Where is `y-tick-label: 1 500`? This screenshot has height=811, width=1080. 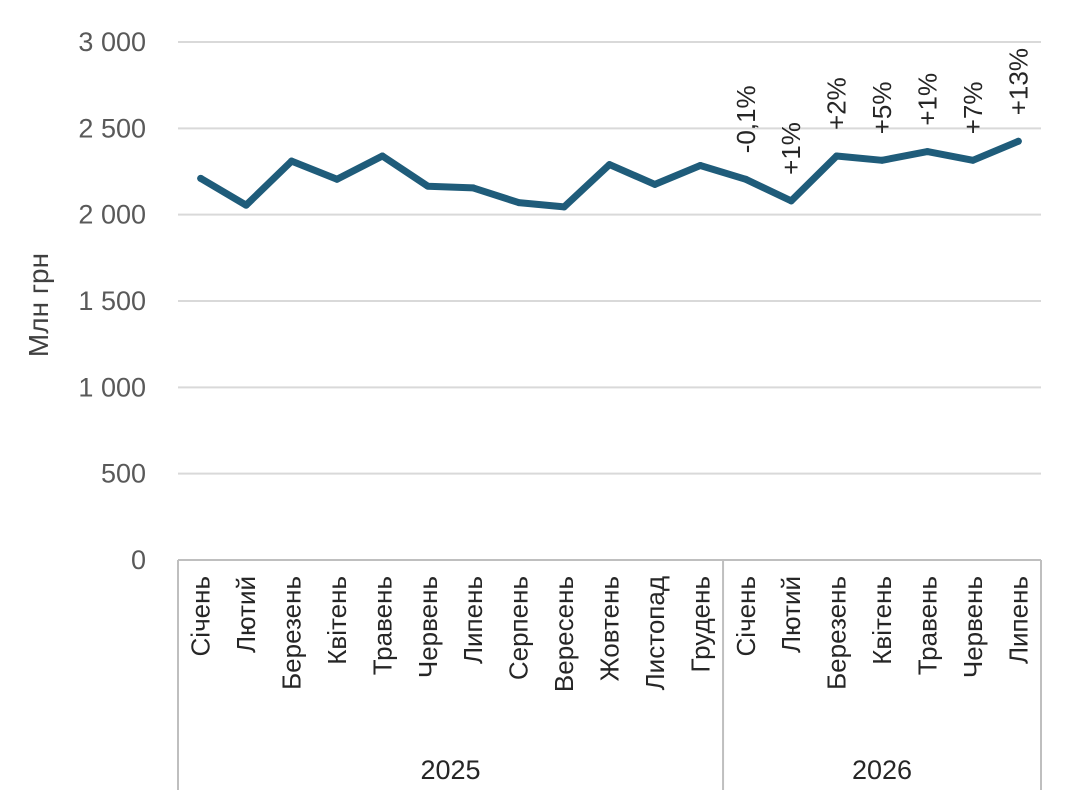 y-tick-label: 1 500 is located at coordinates (112, 301).